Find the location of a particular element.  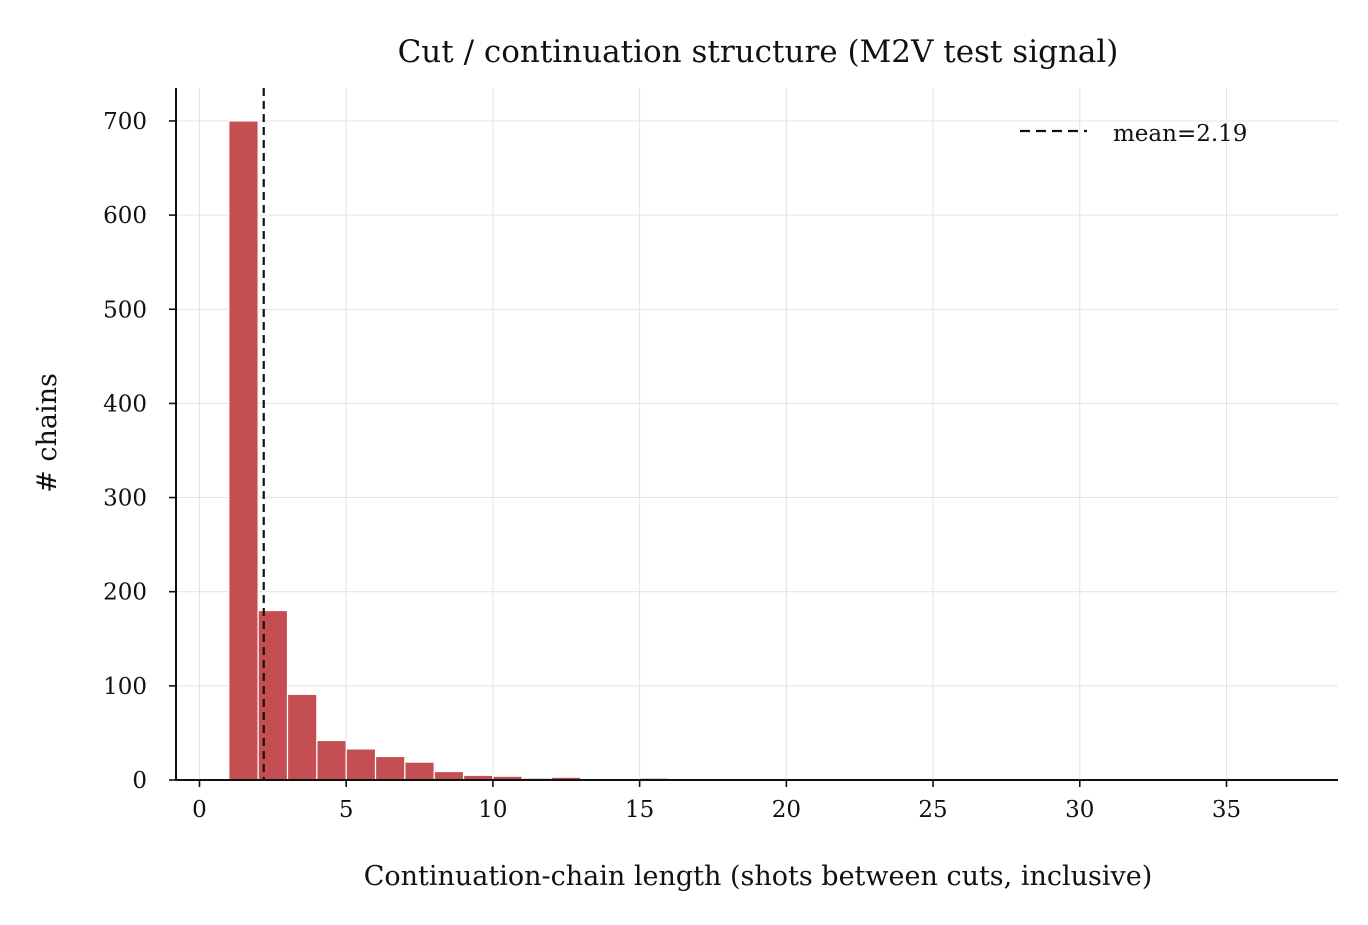

y-tick-label: 100 is located at coordinates (125, 687).